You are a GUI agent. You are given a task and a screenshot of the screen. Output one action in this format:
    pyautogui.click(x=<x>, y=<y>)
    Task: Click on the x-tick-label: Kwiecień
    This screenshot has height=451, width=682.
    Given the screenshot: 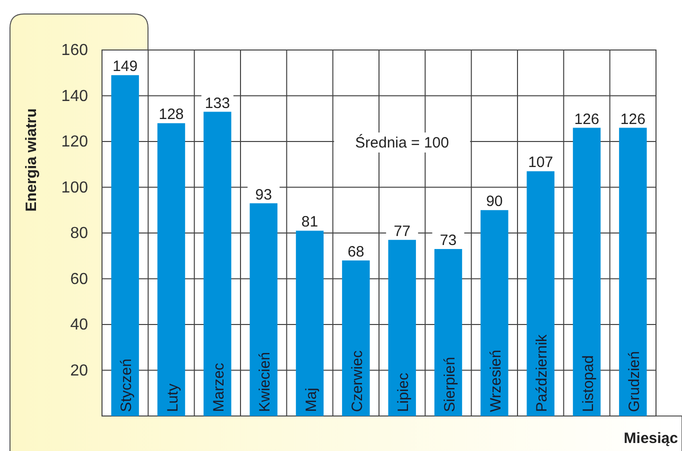 What is the action you would take?
    pyautogui.click(x=265, y=382)
    